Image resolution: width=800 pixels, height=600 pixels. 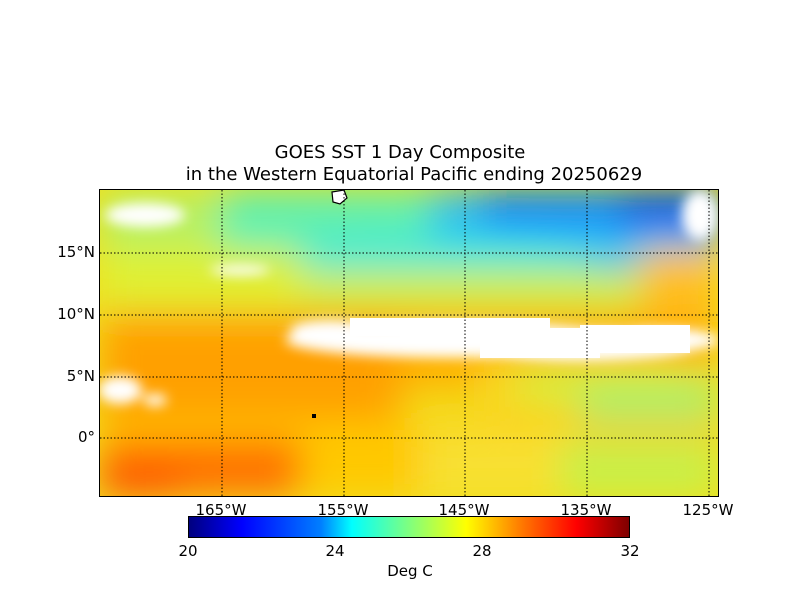 I want to click on colorbar-tick-28: 28, so click(x=482, y=551).